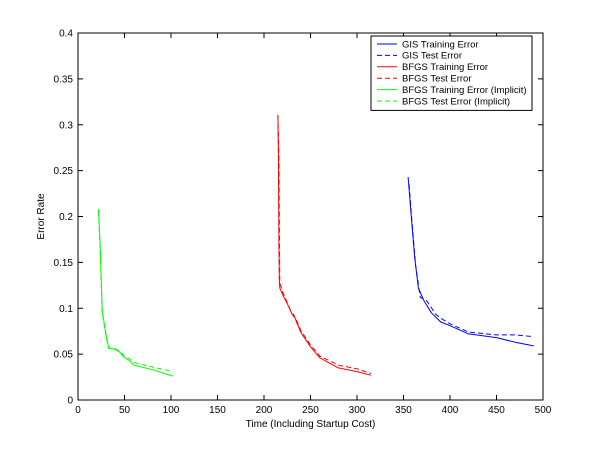 The width and height of the screenshot is (600, 450). I want to click on legend-entry-label: GIS Test Error, so click(432, 56).